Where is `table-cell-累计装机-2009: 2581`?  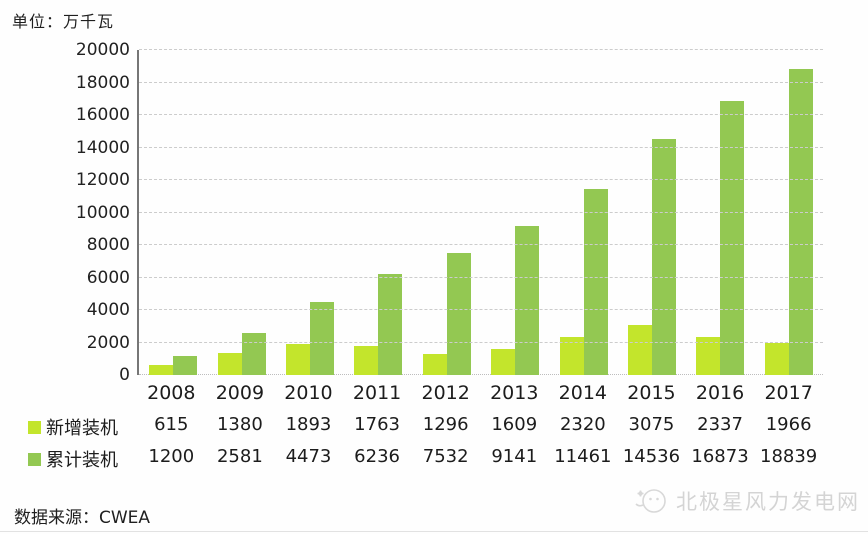 table-cell-累计装机-2009: 2581 is located at coordinates (239, 456).